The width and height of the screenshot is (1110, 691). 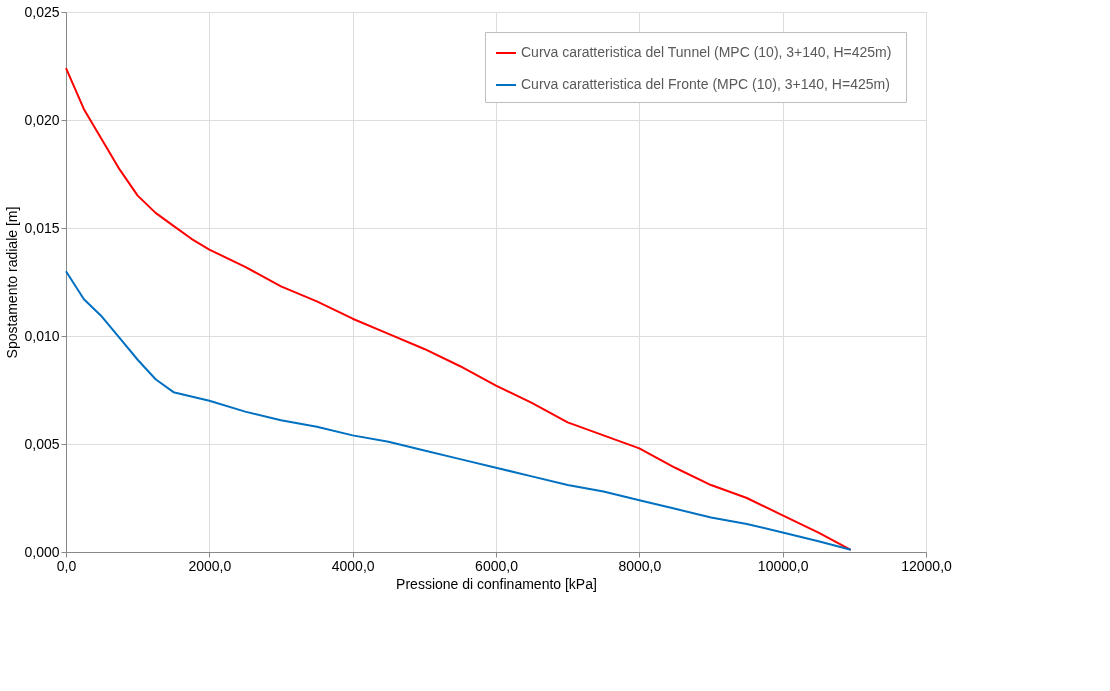 What do you see at coordinates (42, 11) in the screenshot?
I see `y-tick-label: 0,025` at bounding box center [42, 11].